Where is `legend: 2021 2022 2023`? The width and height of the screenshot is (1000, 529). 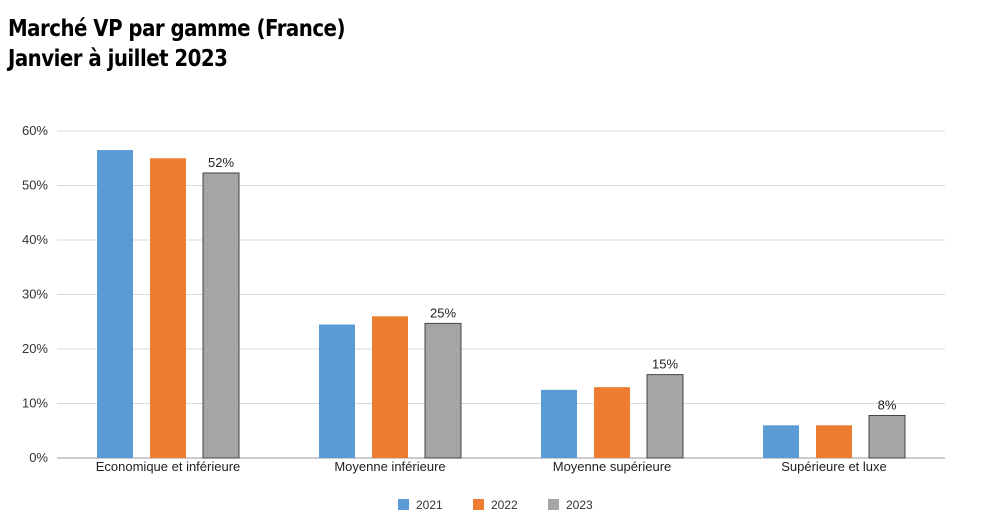
legend: 2021 2022 2023 is located at coordinates (495, 505).